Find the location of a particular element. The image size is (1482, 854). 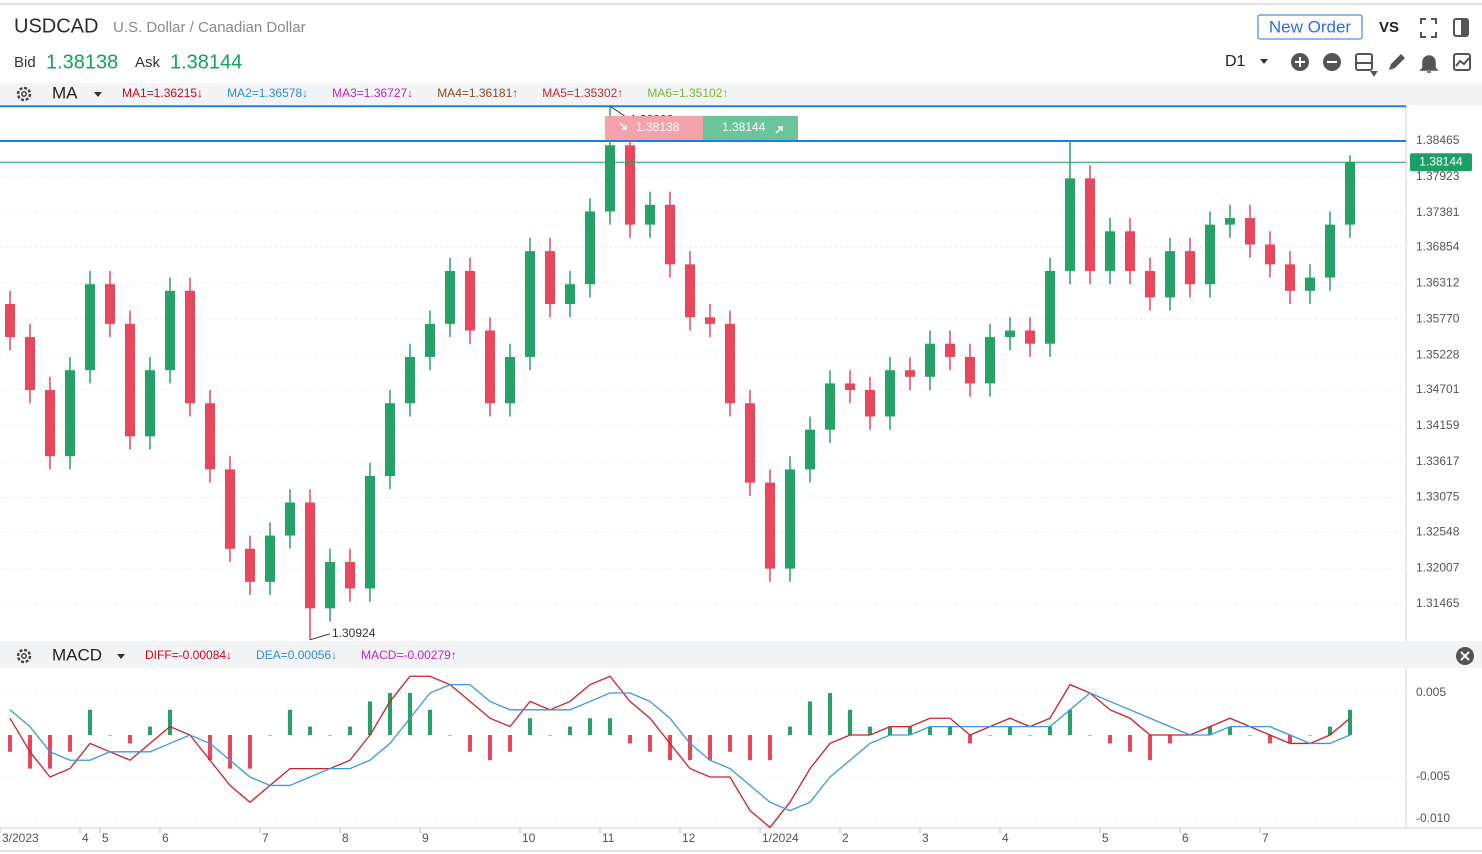

x-tick-label: 11 is located at coordinates (608, 838).